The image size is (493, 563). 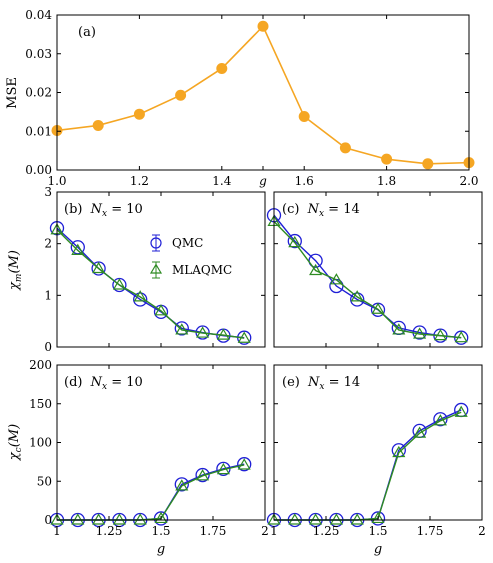 What do you see at coordinates (160, 531) in the screenshot?
I see `panel-d-xtick-label: 1.5` at bounding box center [160, 531].